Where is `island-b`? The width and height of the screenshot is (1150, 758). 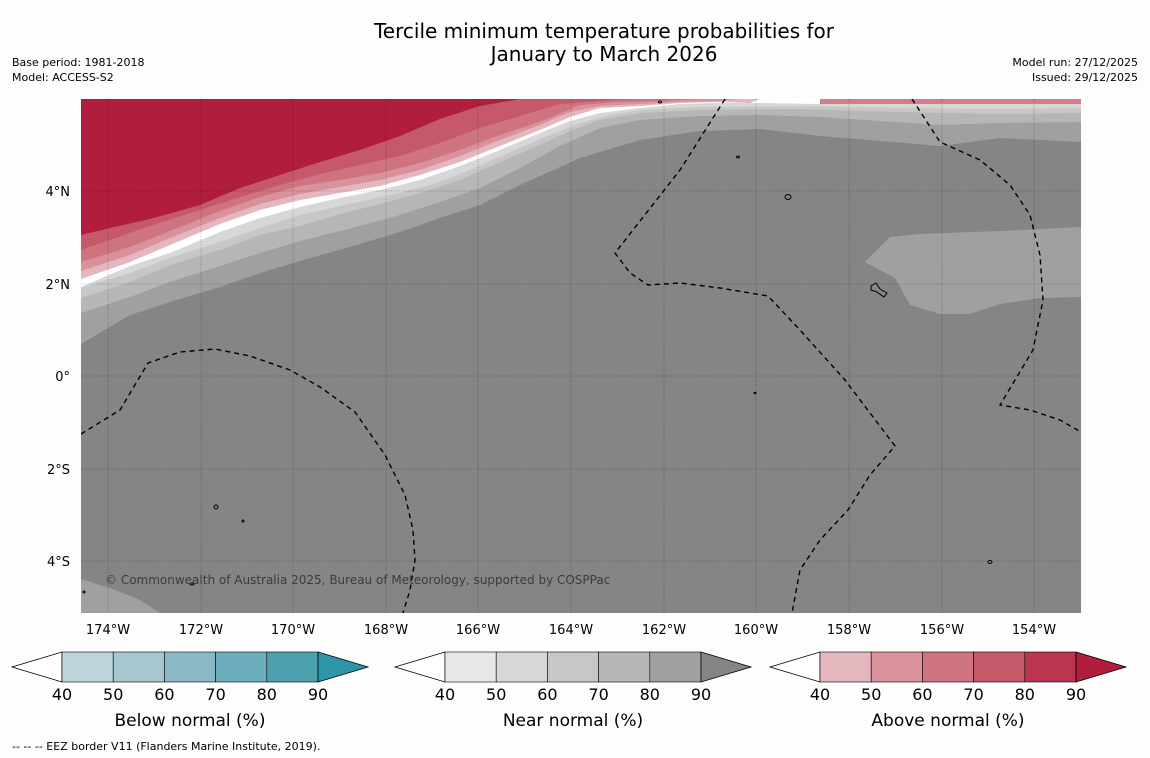
island-b is located at coordinates (738, 157).